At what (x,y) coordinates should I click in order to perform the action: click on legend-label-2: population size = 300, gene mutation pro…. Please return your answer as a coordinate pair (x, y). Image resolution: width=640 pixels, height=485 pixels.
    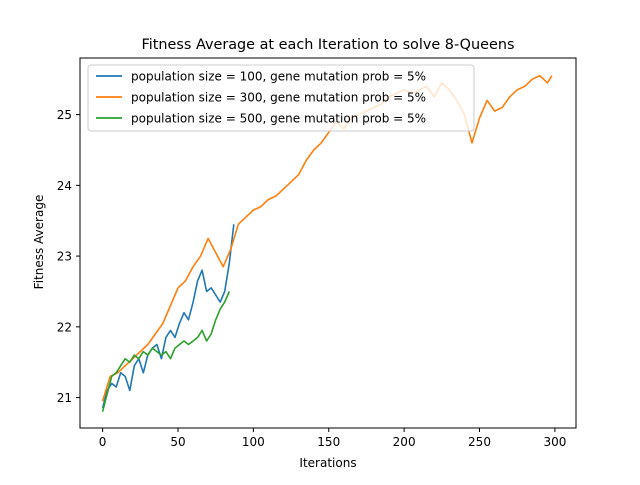
    Looking at the image, I should click on (278, 98).